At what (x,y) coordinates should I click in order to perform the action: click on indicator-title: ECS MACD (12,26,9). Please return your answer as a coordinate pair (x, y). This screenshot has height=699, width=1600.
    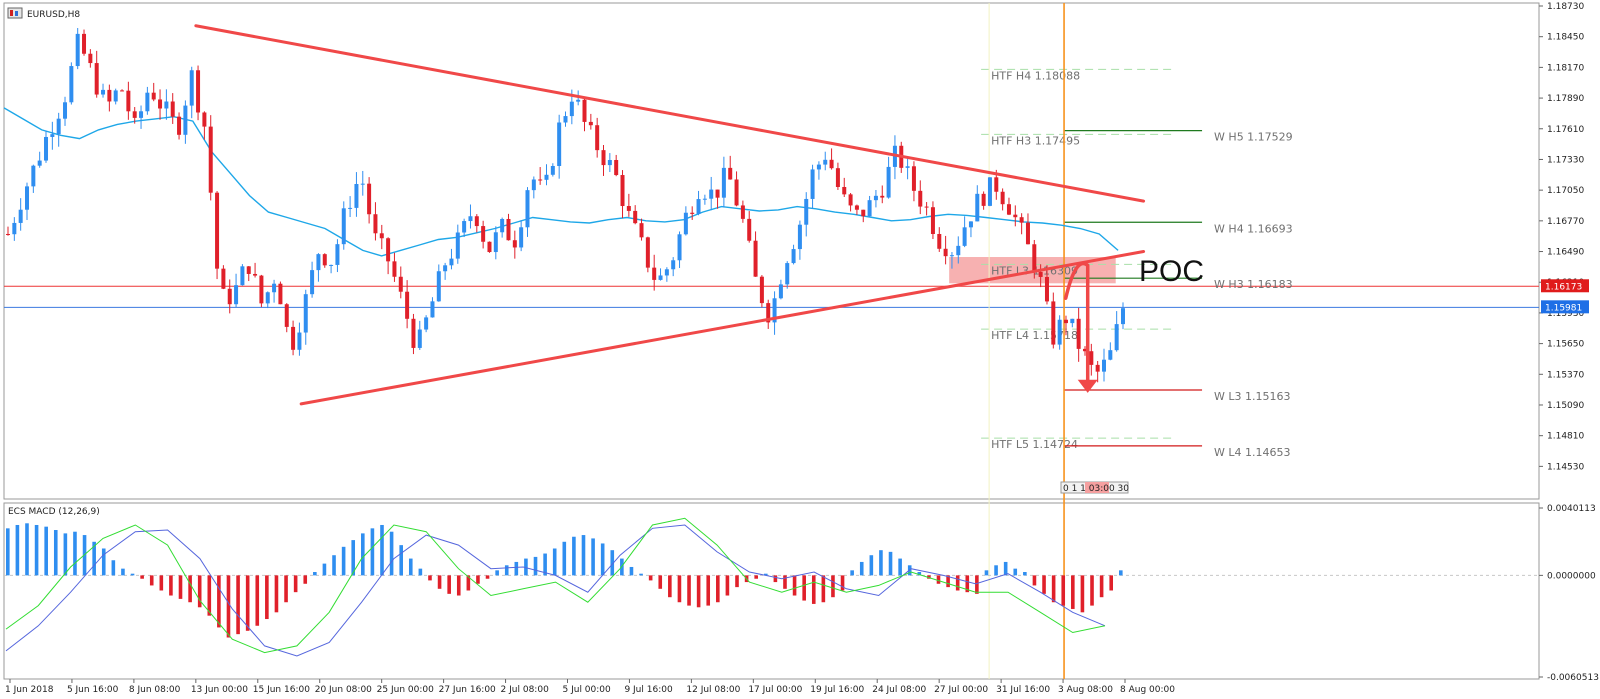
    Looking at the image, I should click on (54, 512).